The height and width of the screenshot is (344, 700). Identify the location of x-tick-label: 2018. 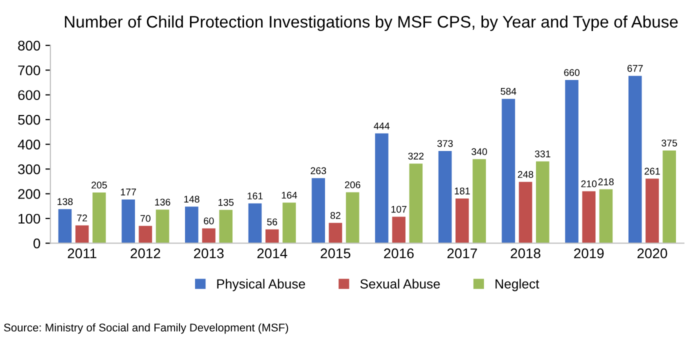
(525, 253).